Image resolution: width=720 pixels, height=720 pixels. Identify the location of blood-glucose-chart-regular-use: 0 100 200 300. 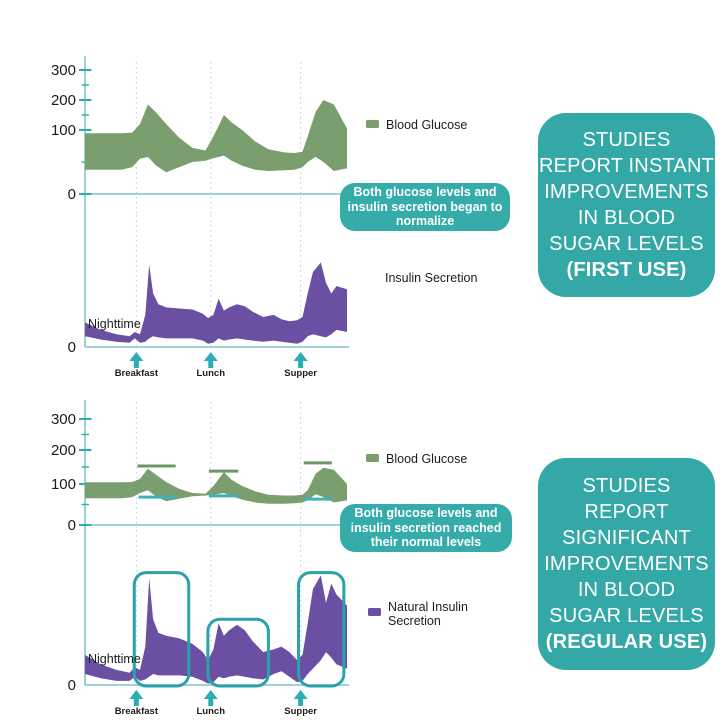
(200, 464).